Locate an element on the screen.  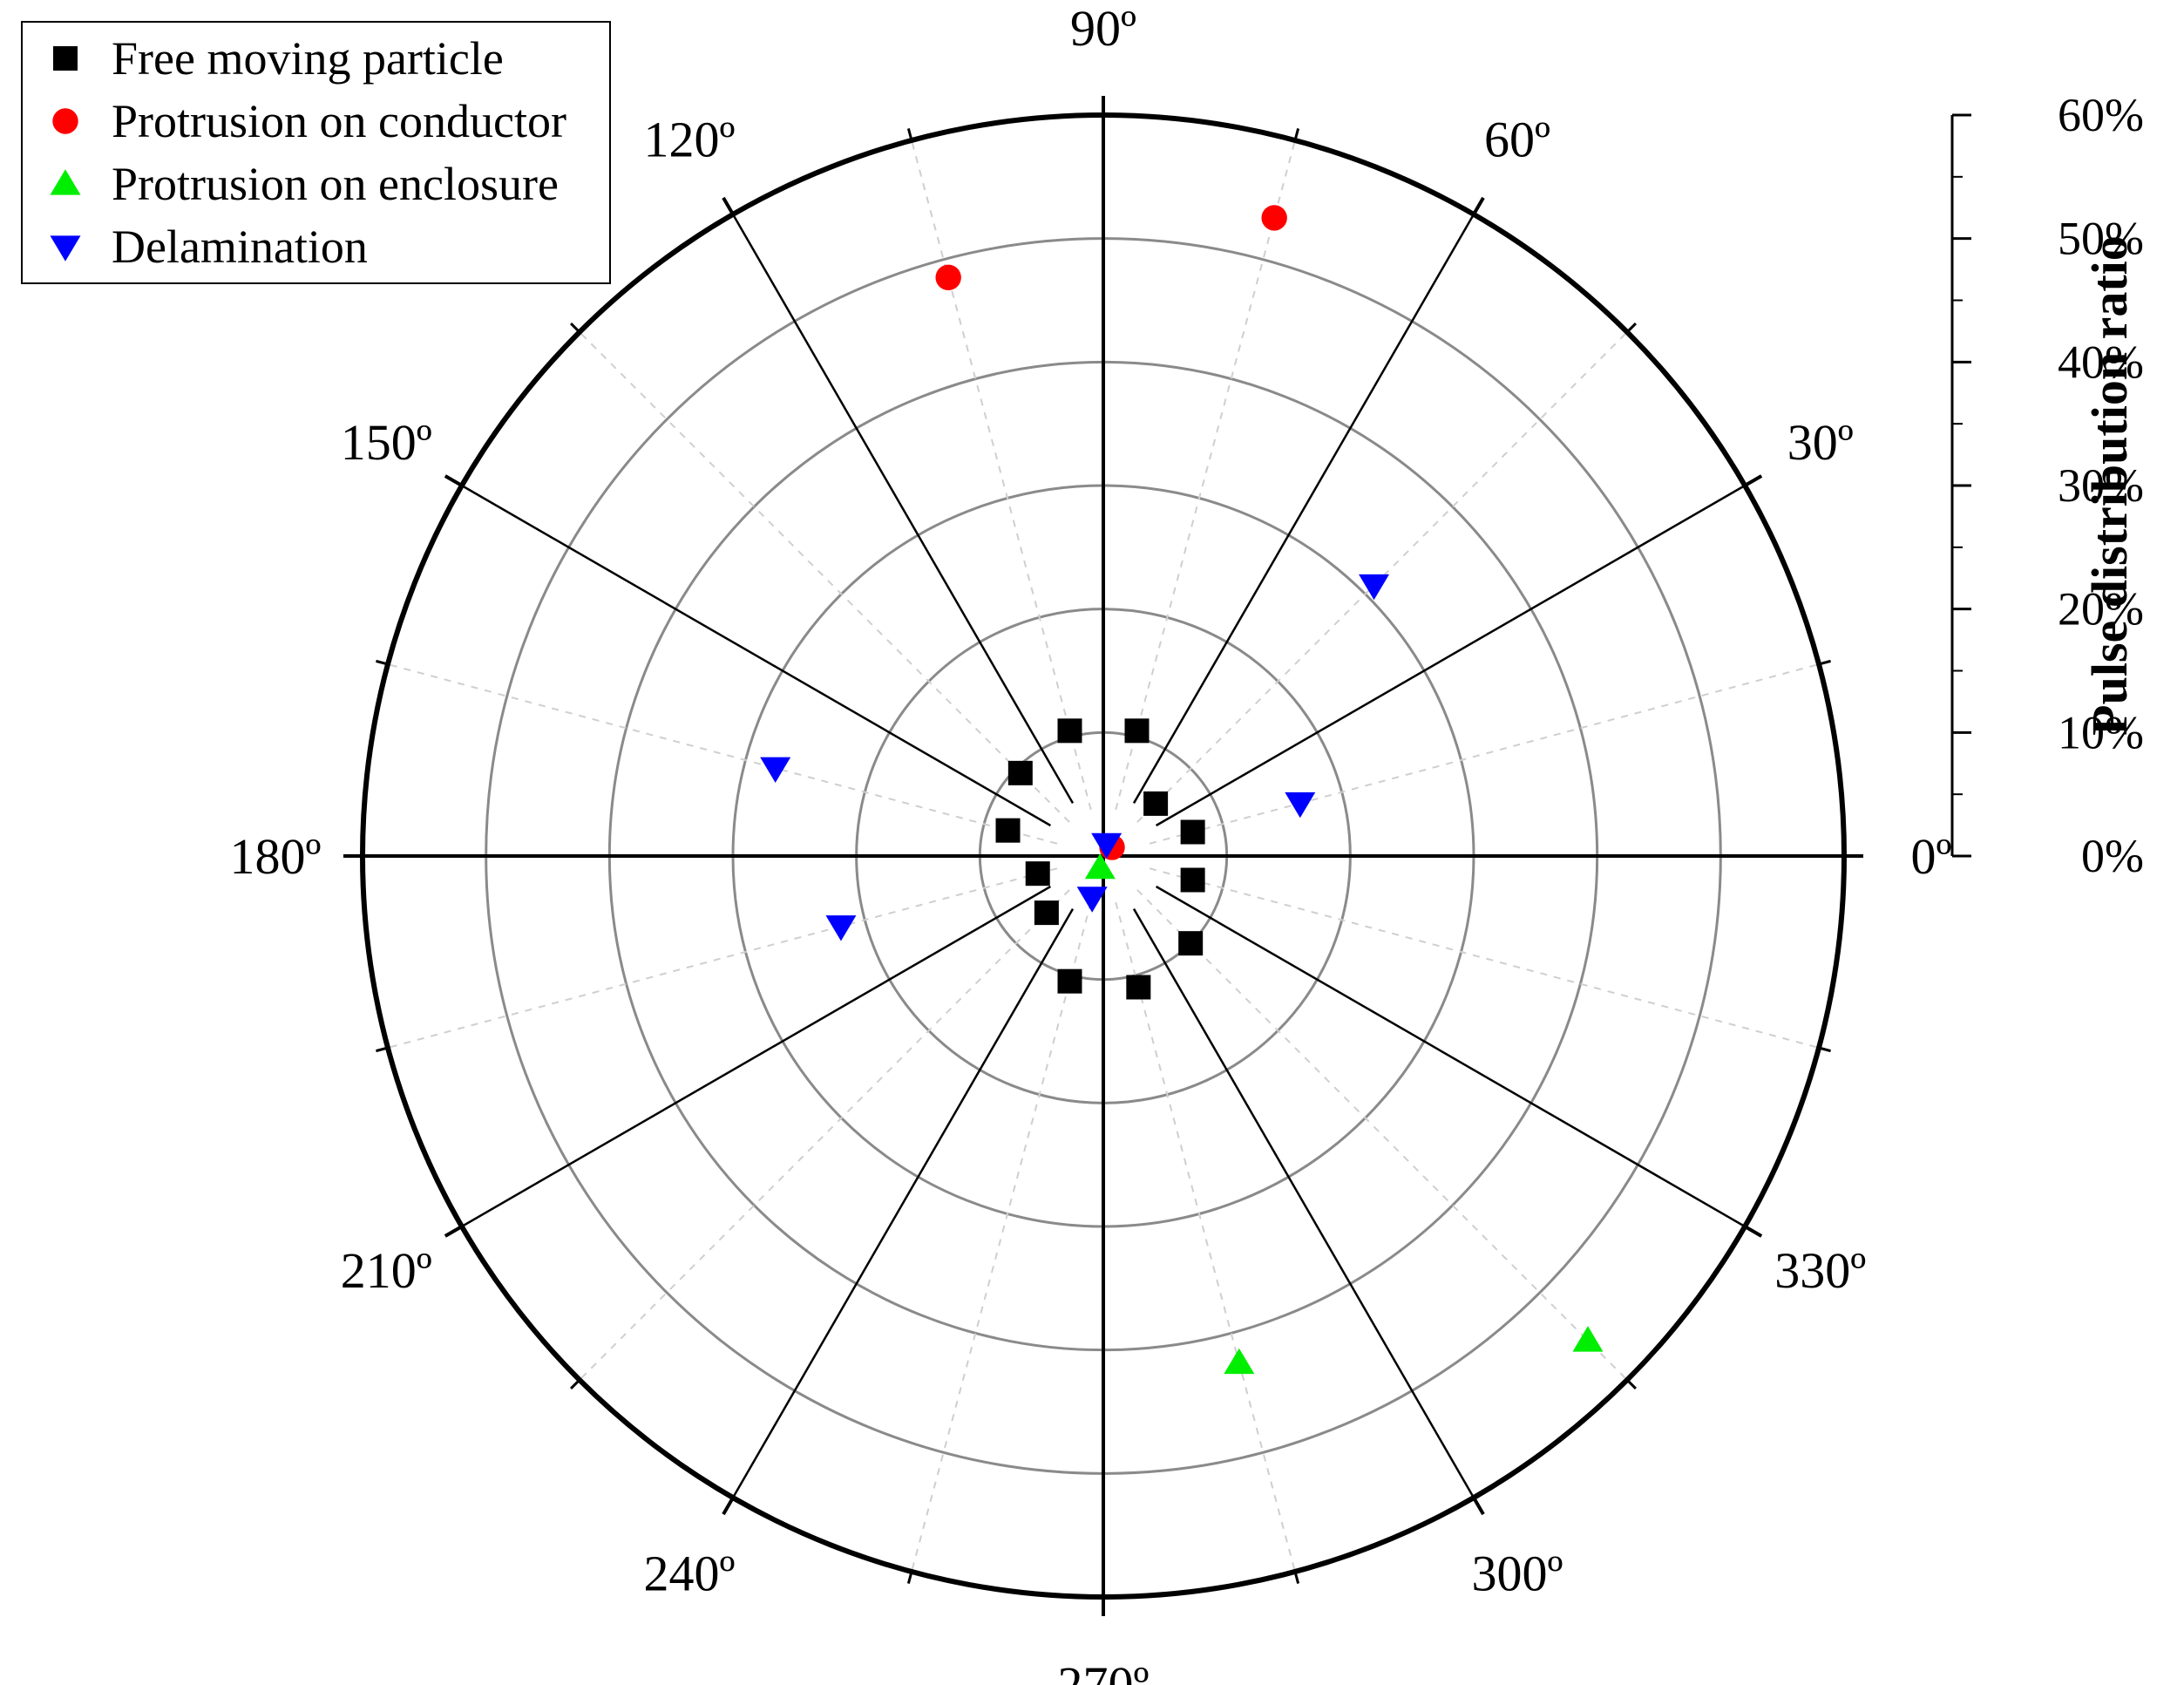
angle-tick-label: 150º is located at coordinates (386, 442).